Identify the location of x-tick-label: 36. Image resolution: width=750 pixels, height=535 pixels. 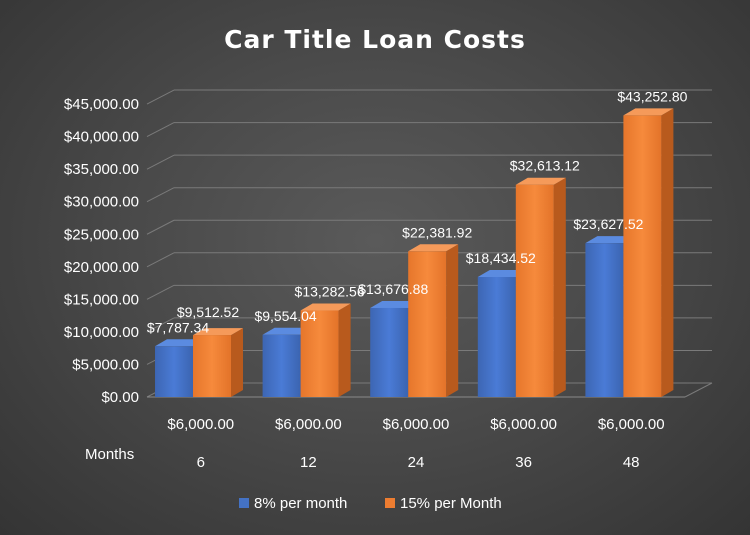
(523, 462).